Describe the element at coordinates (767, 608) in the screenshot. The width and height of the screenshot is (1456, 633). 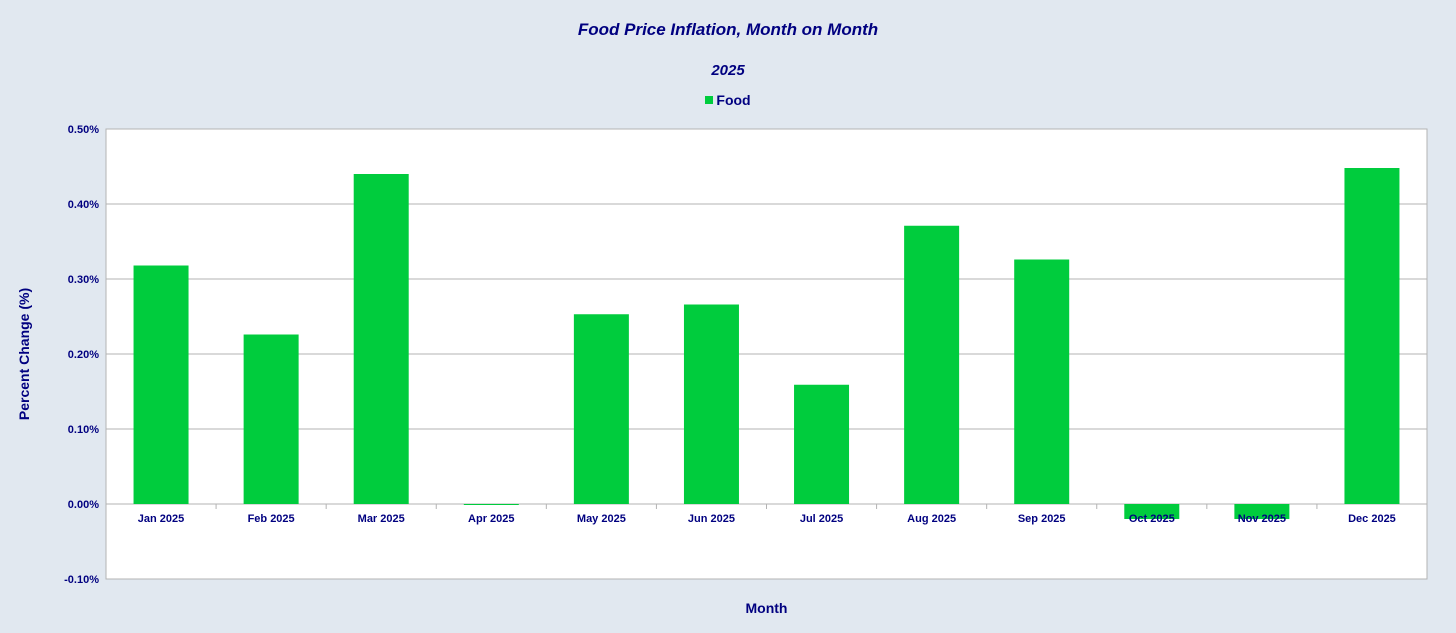
I see `x-axis-title: Month` at that location.